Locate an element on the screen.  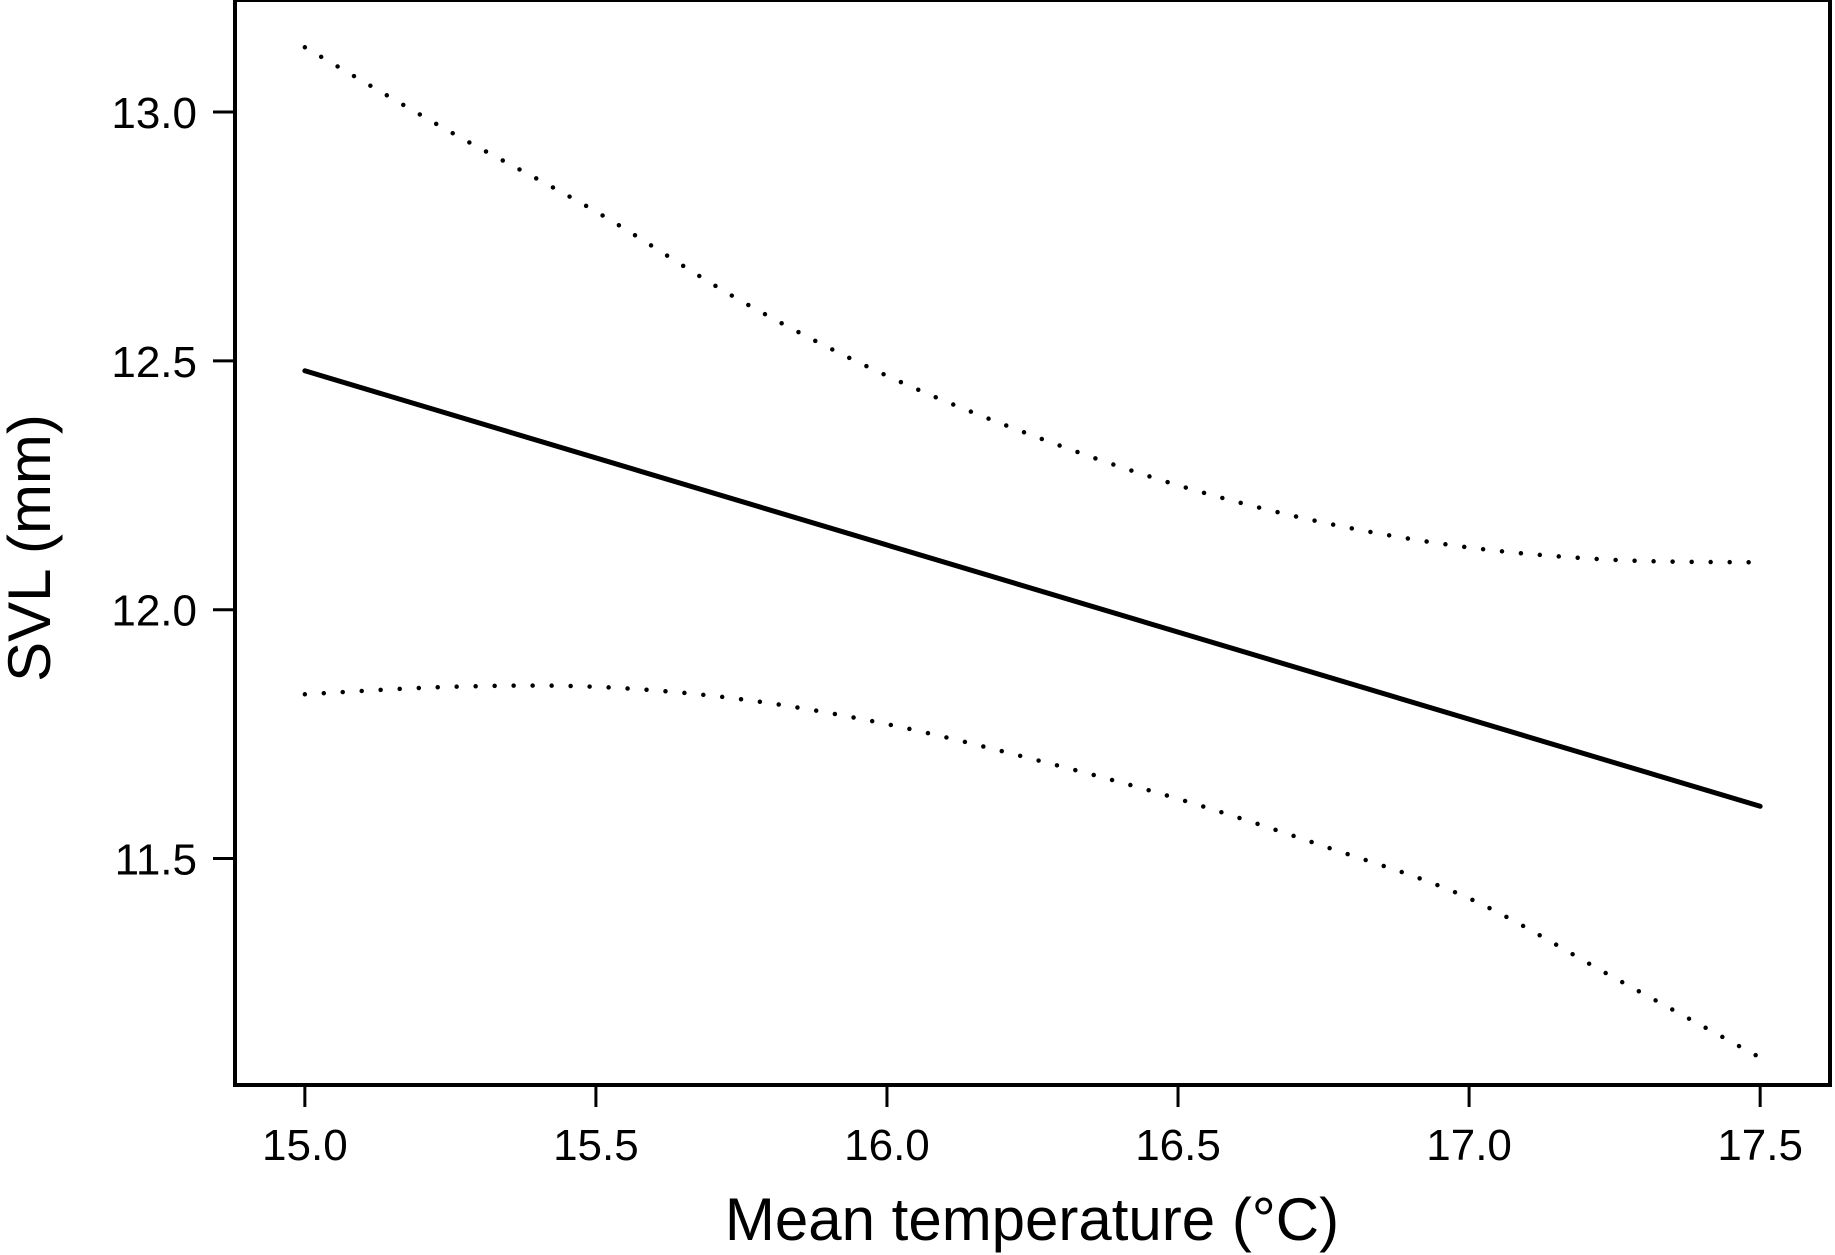
y-axis: 11.5 12.0 12.5 13.0 is located at coordinates (173, 487).